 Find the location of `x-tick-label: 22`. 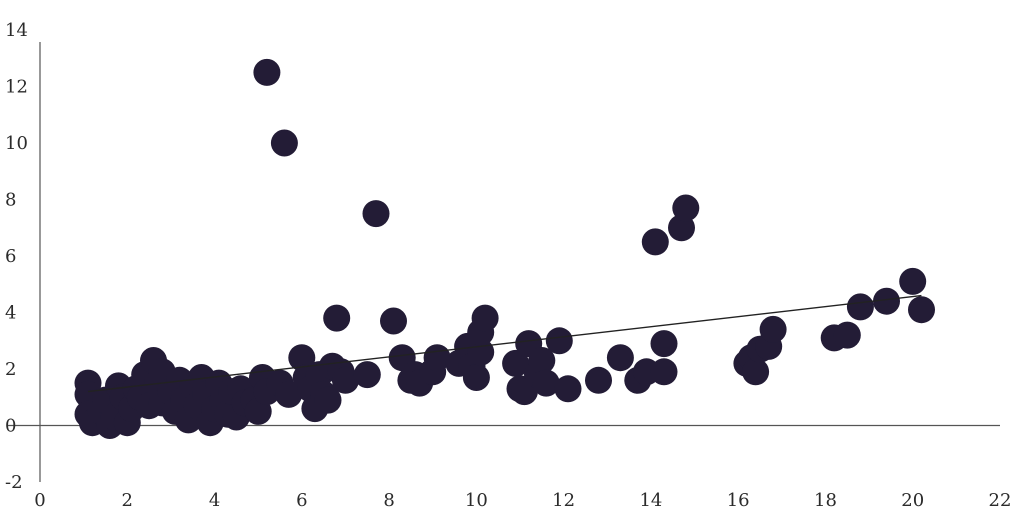

x-tick-label: 22 is located at coordinates (1000, 500).